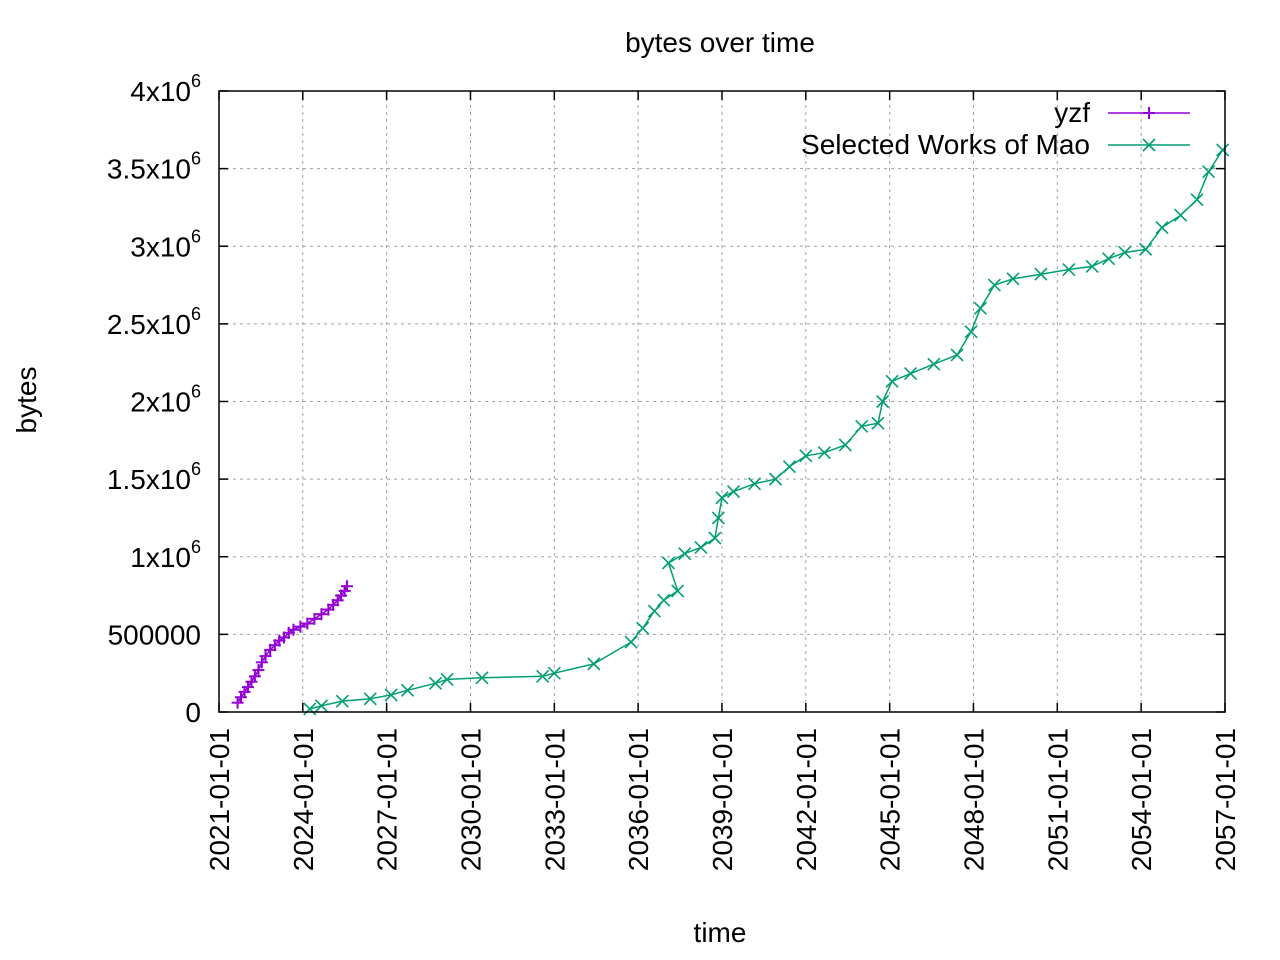  What do you see at coordinates (890, 799) in the screenshot?
I see `x-tick-label: 2045-01-01` at bounding box center [890, 799].